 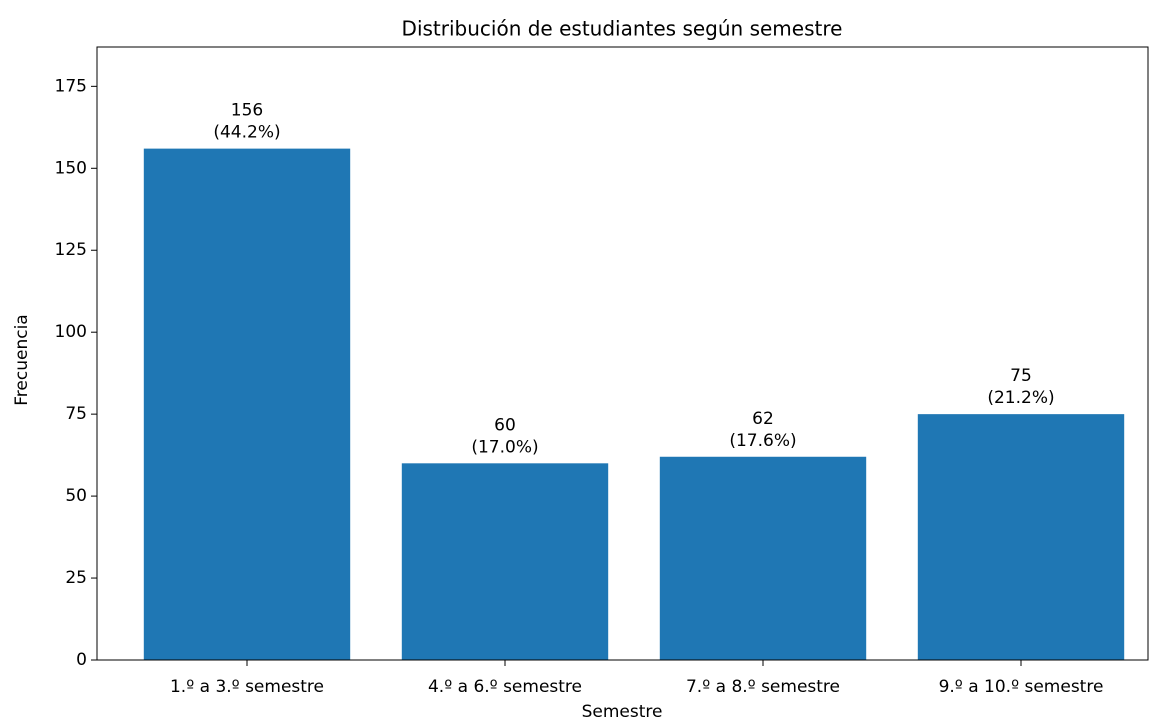 What do you see at coordinates (1021, 376) in the screenshot?
I see `data-label: 75` at bounding box center [1021, 376].